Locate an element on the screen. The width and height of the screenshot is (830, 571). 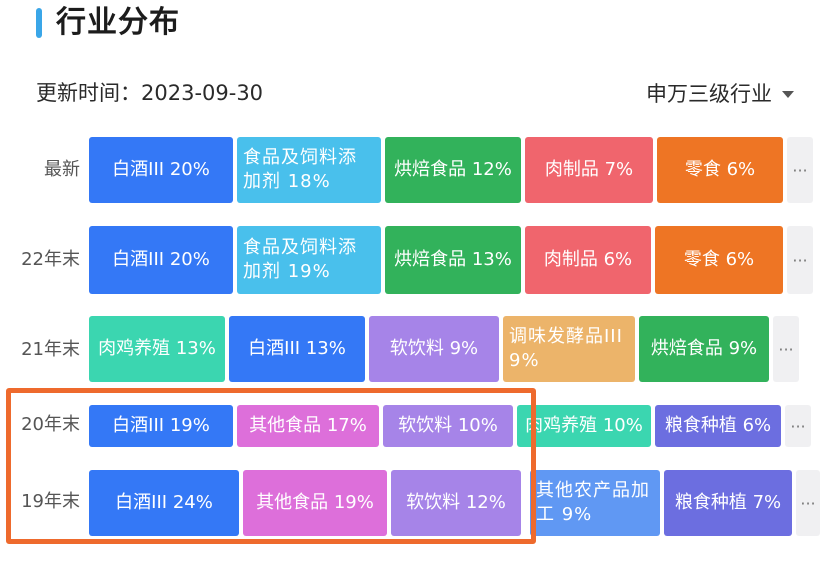
row-label-latest: 最新 is located at coordinates (62, 169).